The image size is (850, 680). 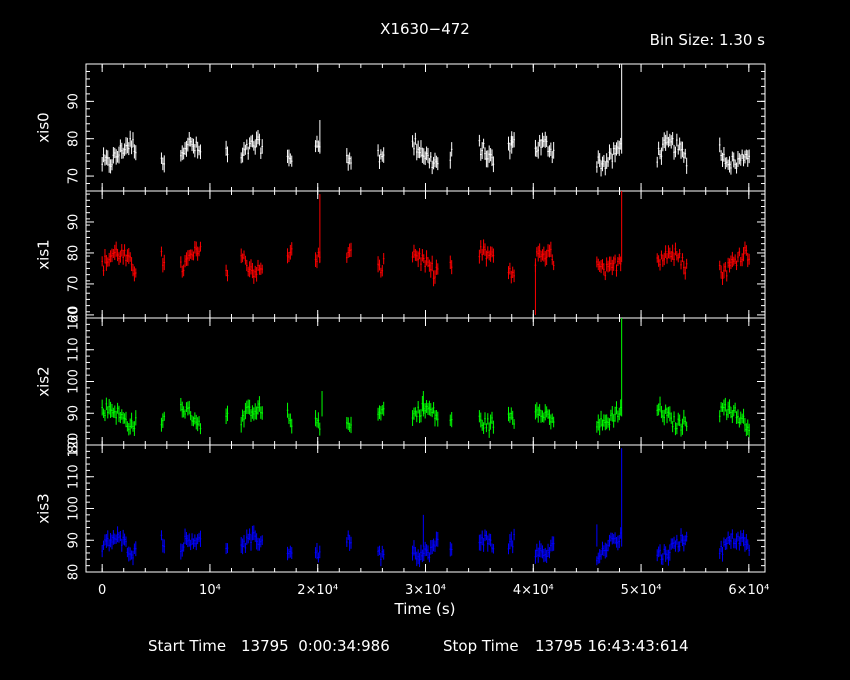 I want to click on x-tick-label: 2×10⁴, so click(x=317, y=590).